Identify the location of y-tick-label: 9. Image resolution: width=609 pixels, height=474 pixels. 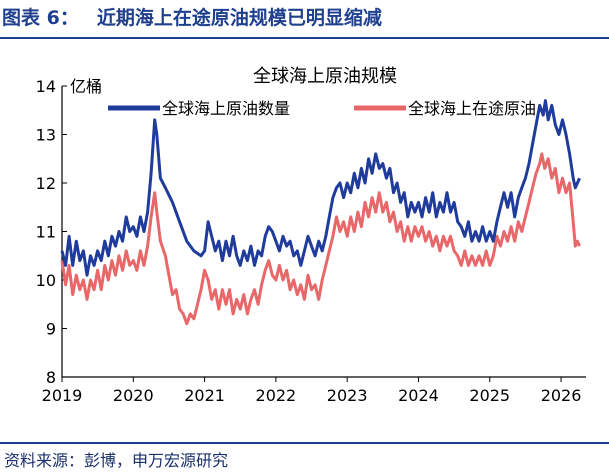
(51, 329).